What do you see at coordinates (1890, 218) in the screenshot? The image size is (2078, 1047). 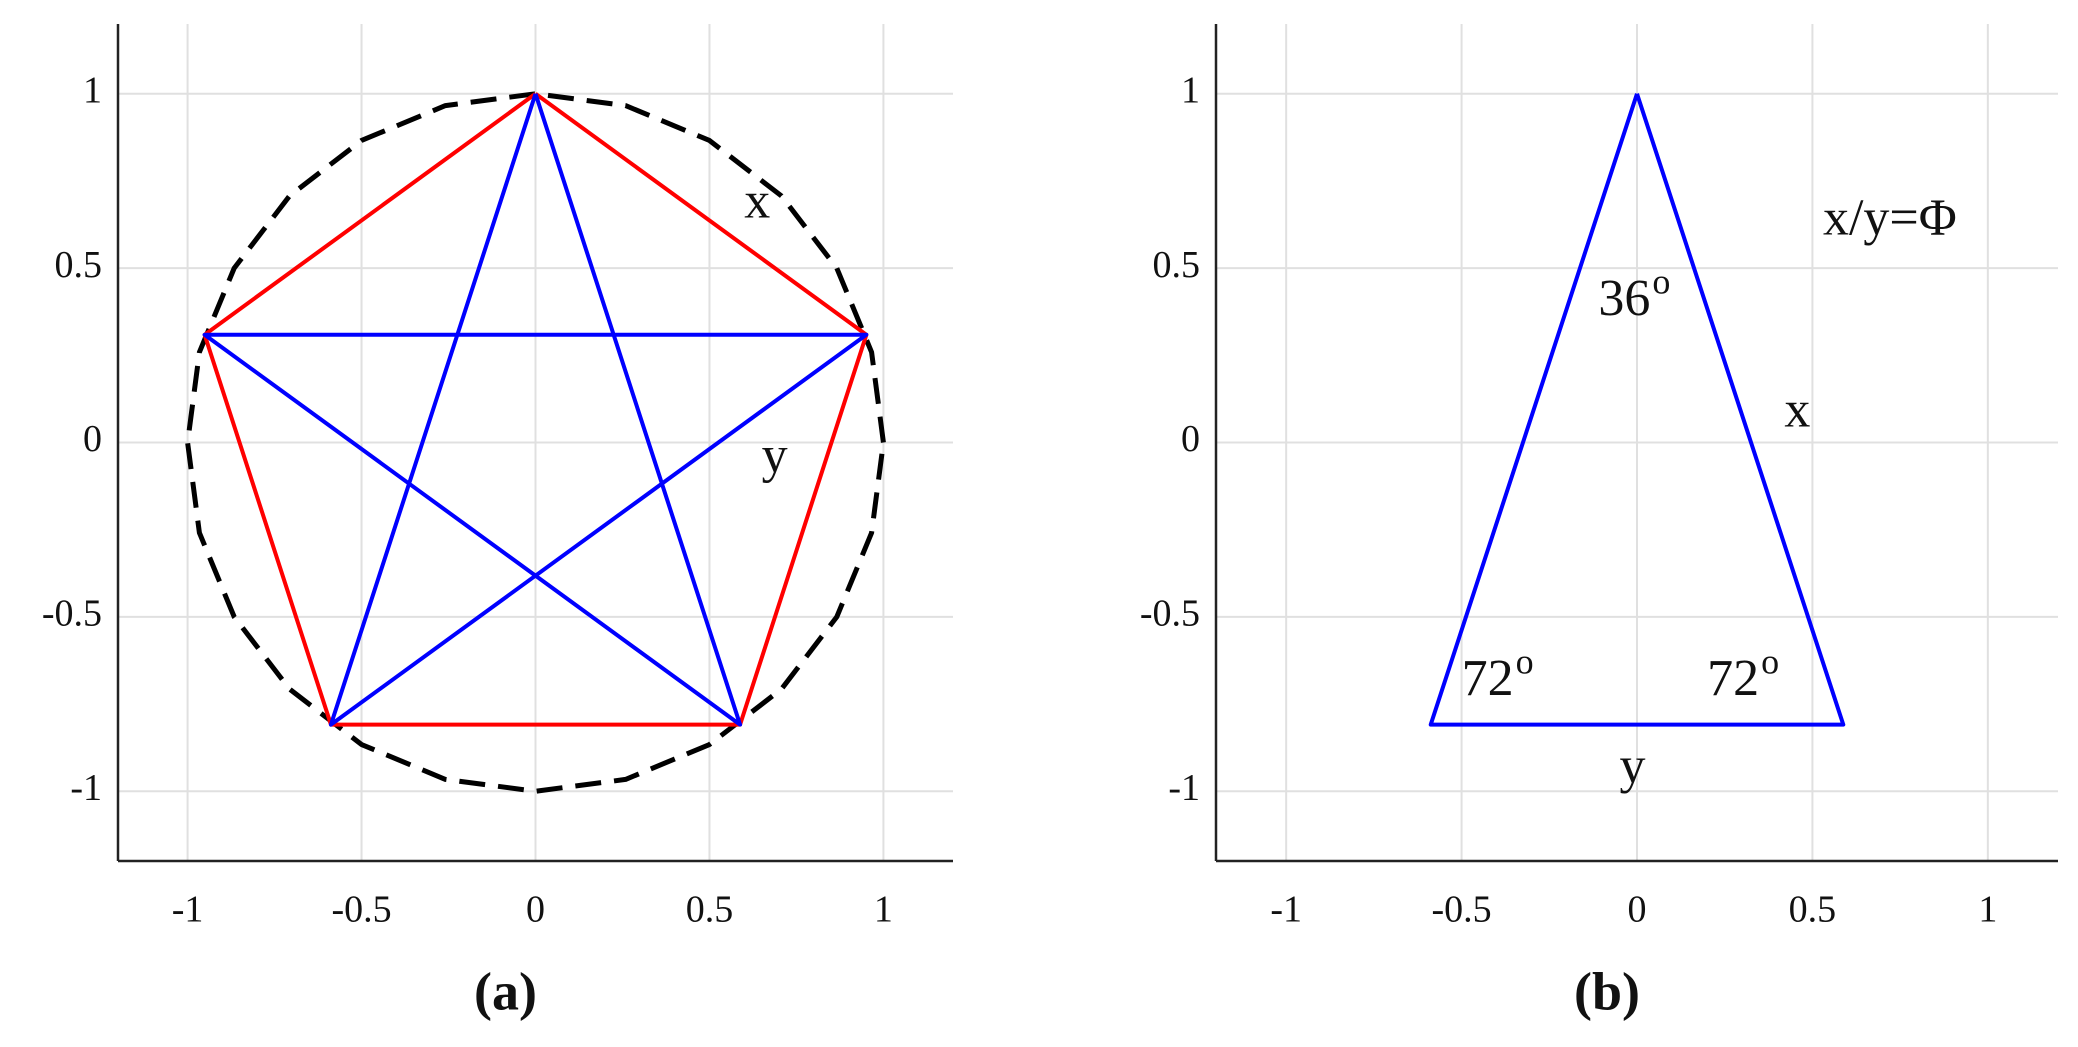 I see `annotation: x/y=Φ` at bounding box center [1890, 218].